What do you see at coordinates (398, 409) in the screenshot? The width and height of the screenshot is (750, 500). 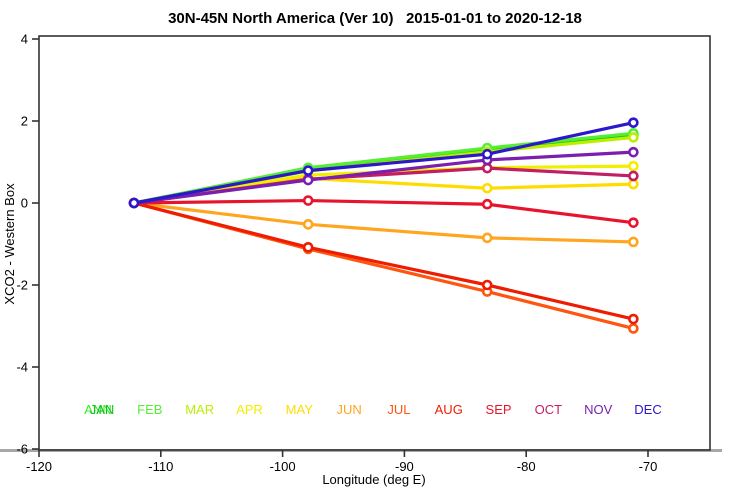 I see `legend-label-jul: JUL` at bounding box center [398, 409].